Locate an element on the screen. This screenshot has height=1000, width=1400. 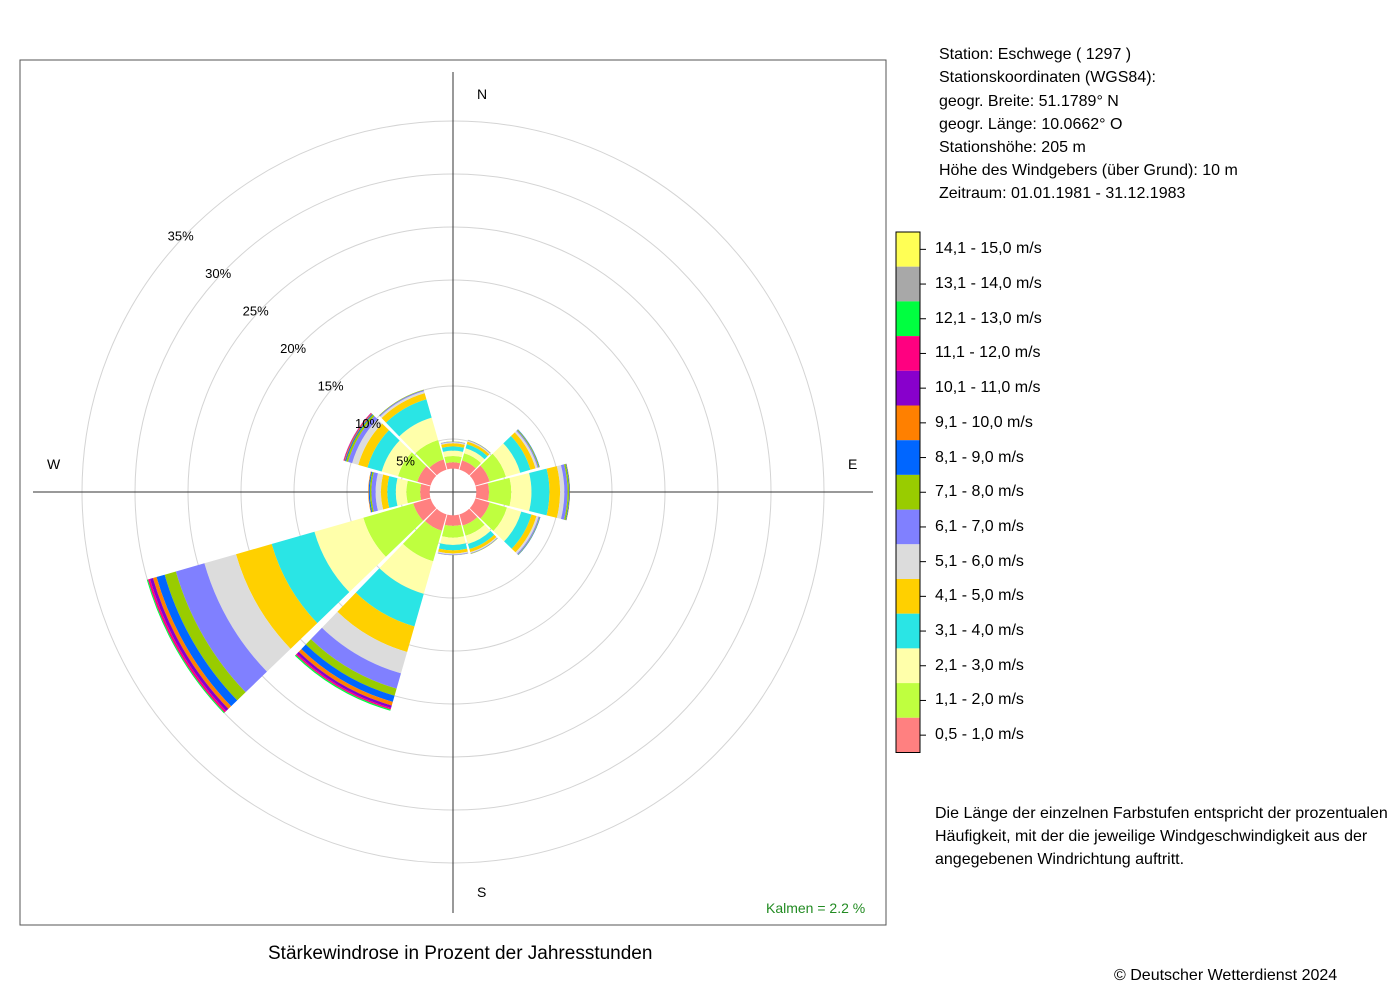
legend-label: 6,1 - 7,0 m/s is located at coordinates (979, 526).